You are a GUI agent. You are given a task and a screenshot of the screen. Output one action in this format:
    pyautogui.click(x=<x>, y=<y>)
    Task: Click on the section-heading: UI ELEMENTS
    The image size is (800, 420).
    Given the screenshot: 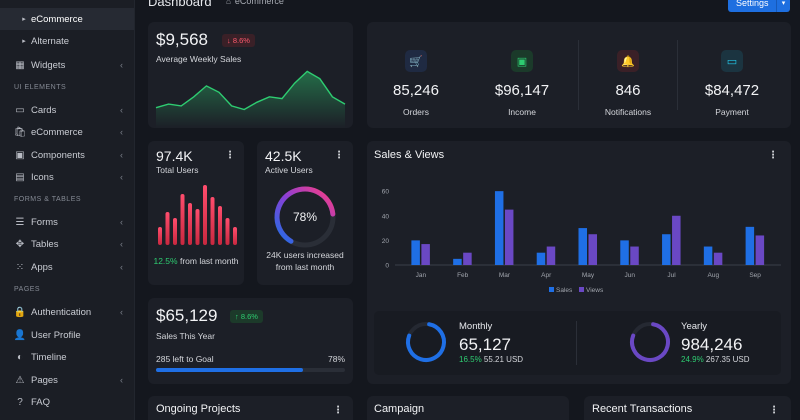 What is the action you would take?
    pyautogui.click(x=40, y=87)
    